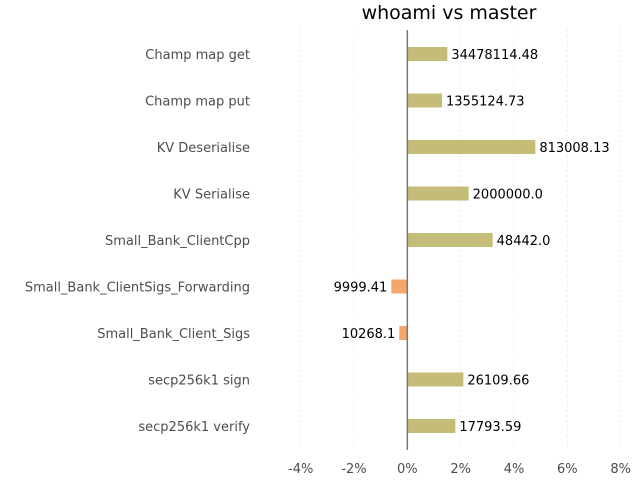 This screenshot has height=480, width=640. I want to click on x-axis-ticks: -4% -2% 0% 2% 4% 6% 8%, so click(459, 469).